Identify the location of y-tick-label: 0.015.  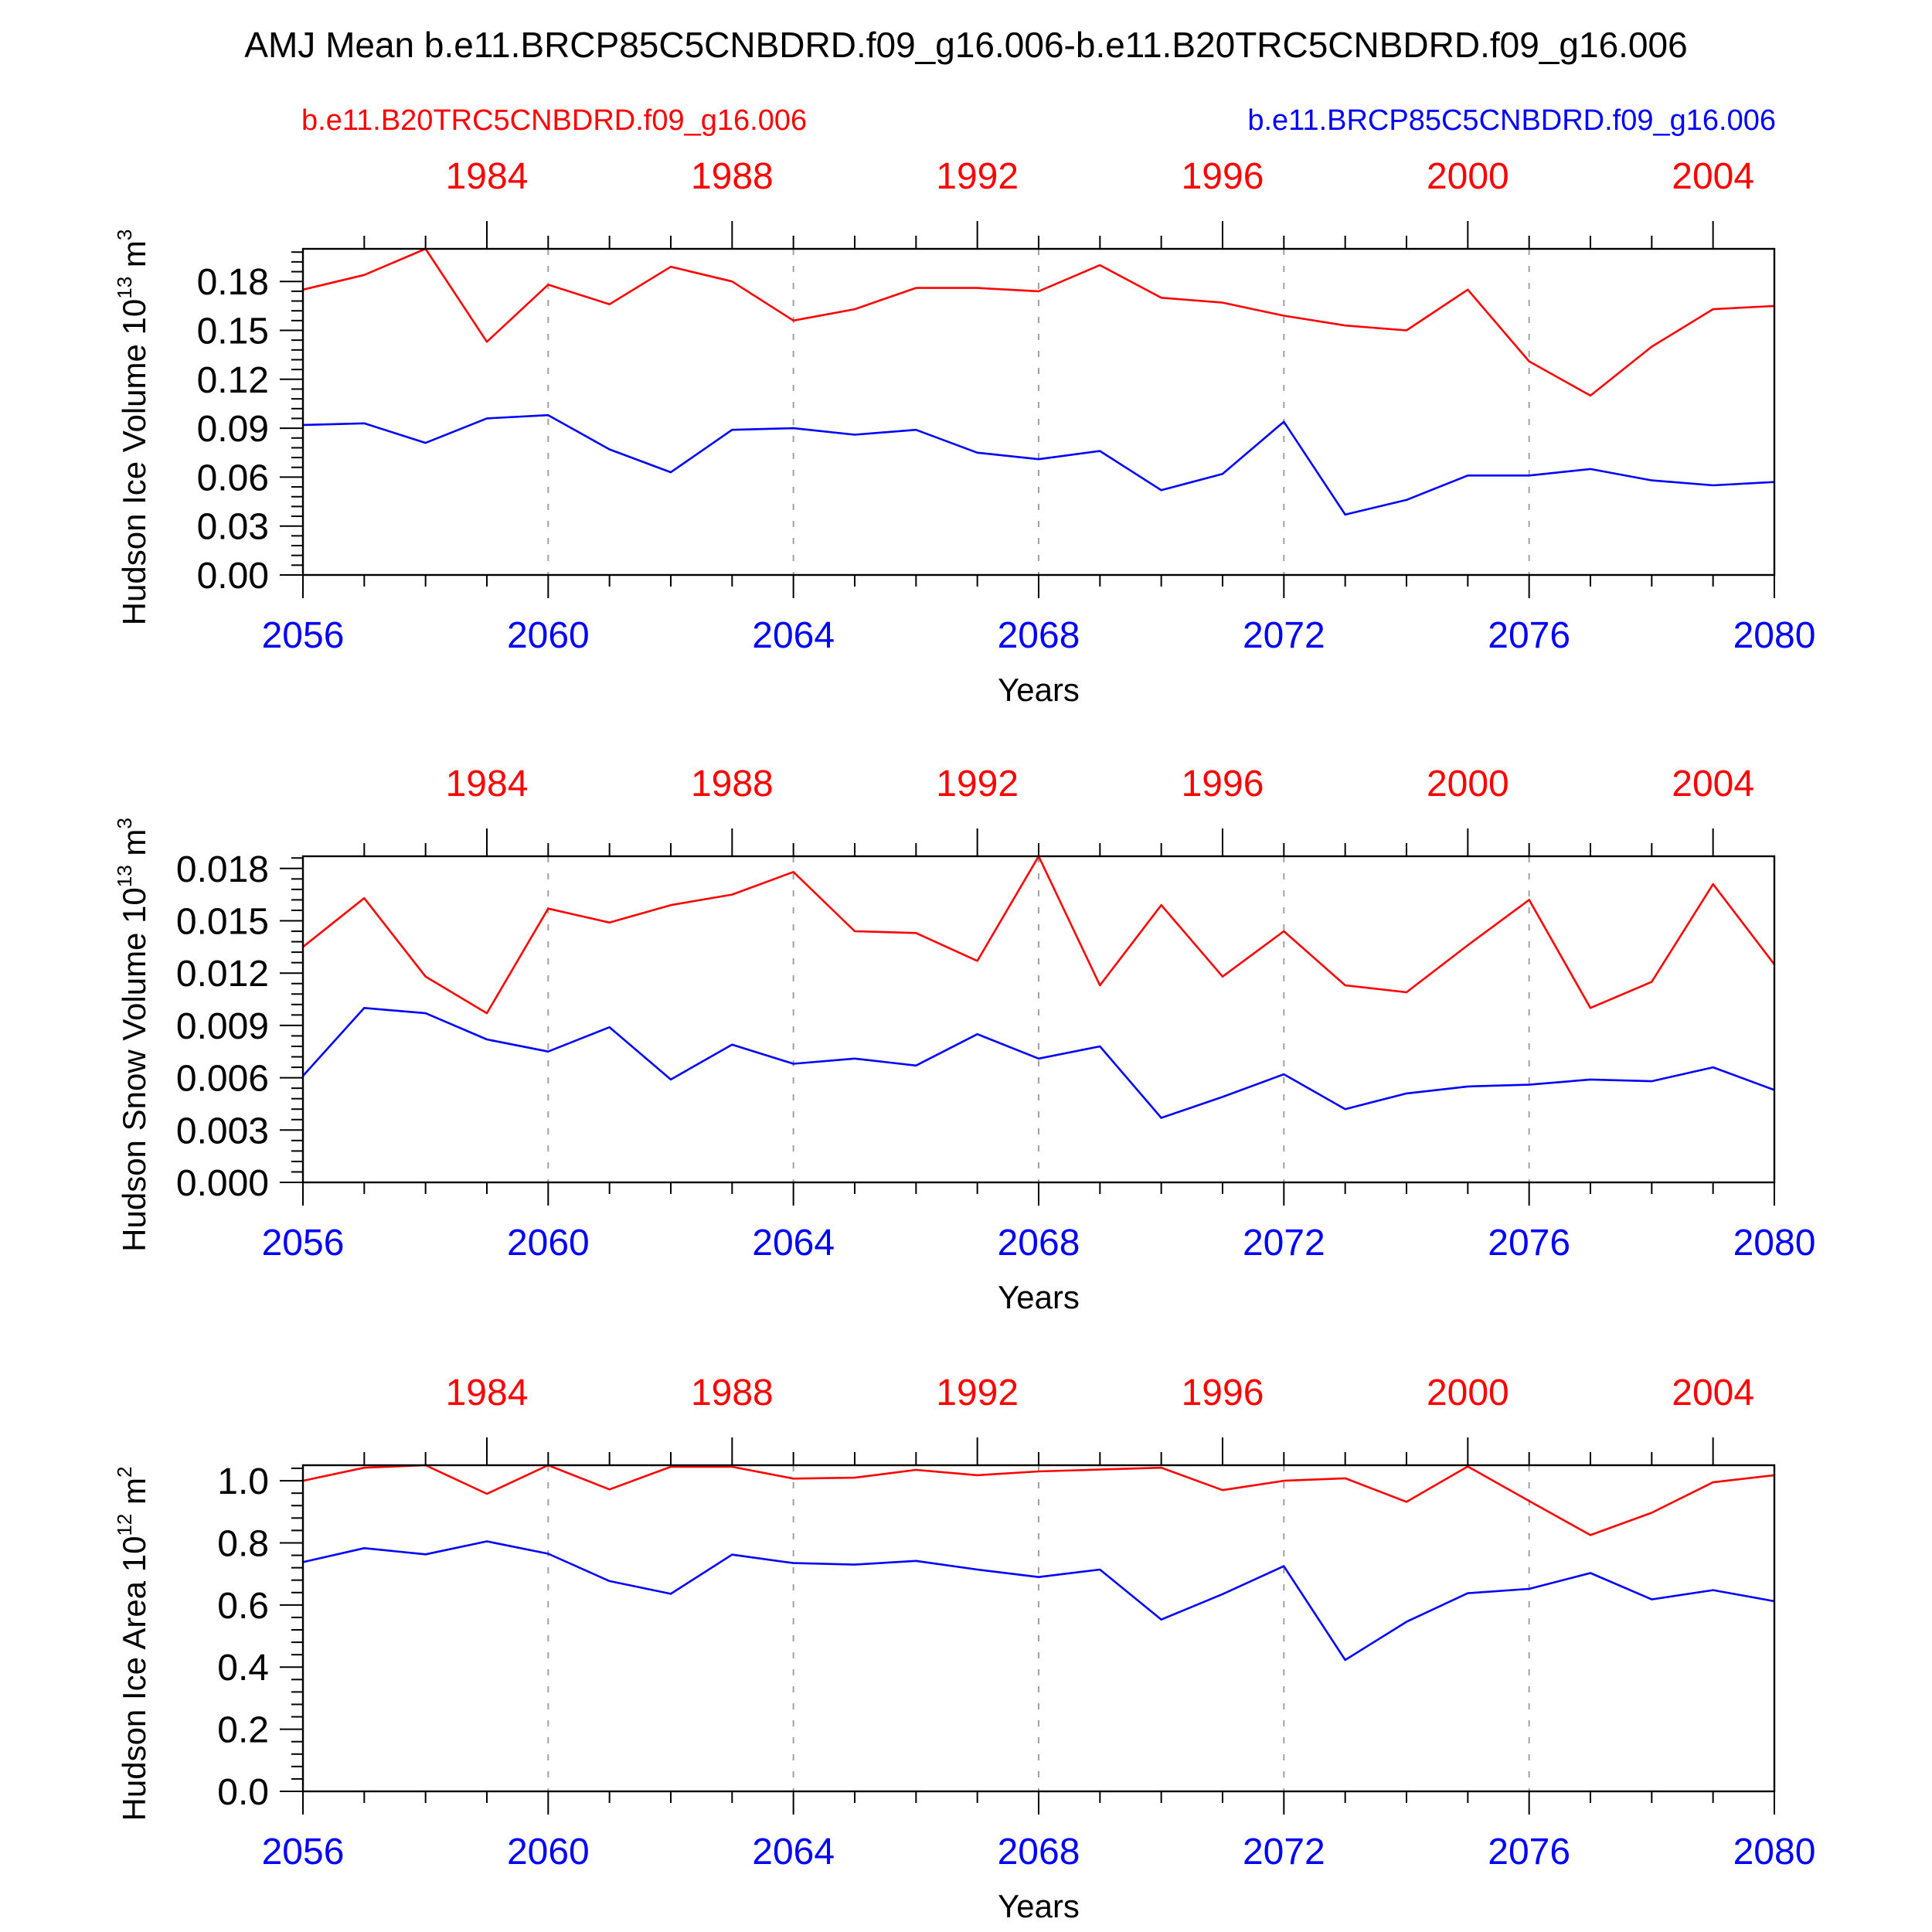
(223, 921).